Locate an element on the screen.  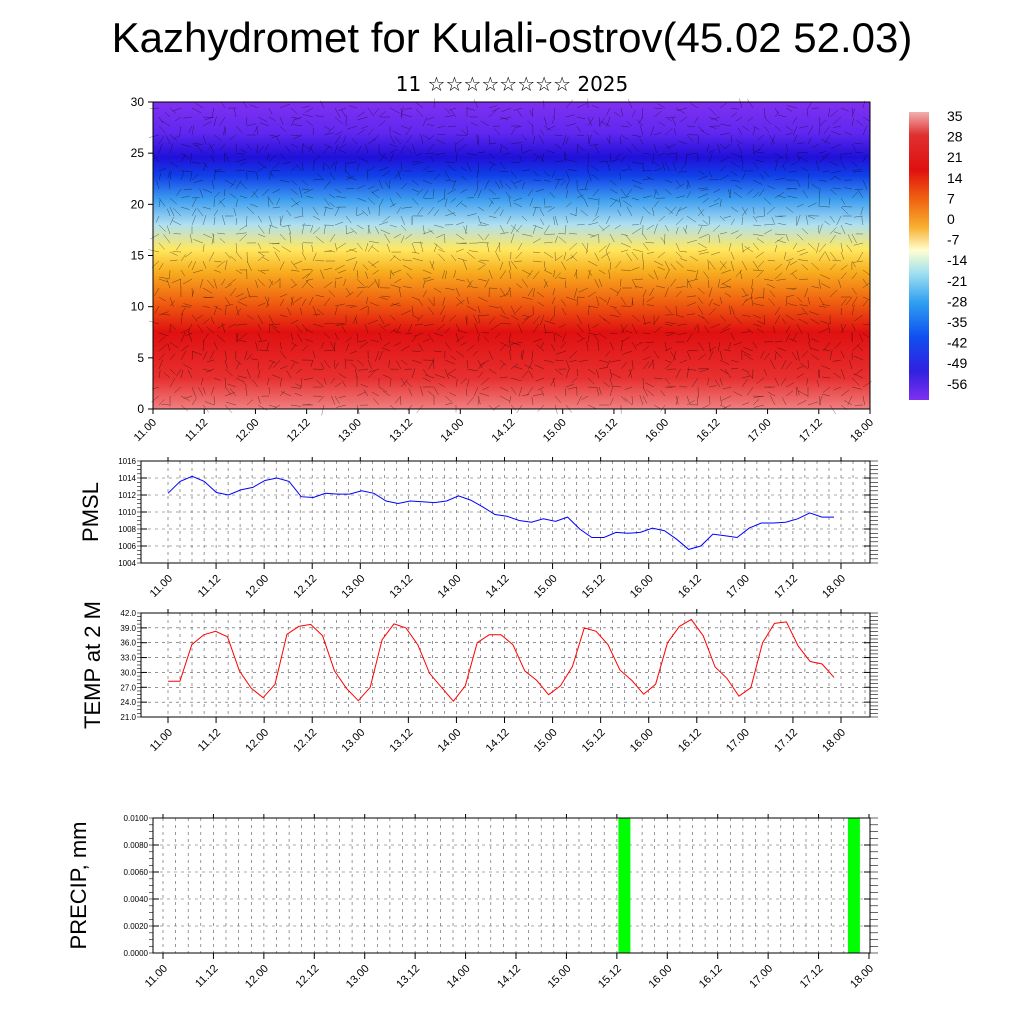
profile-ytick-label: 25 is located at coordinates (138, 153).